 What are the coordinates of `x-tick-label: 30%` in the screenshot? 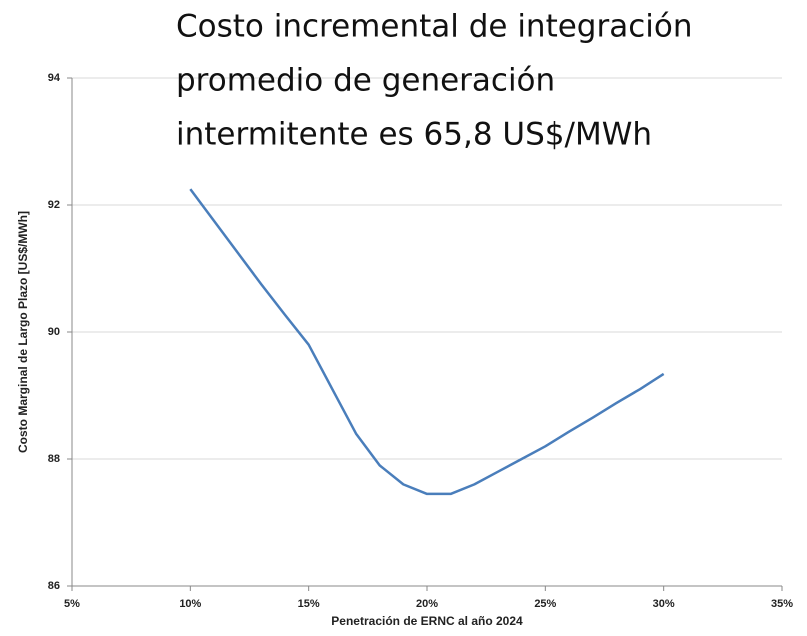 It's located at (664, 604).